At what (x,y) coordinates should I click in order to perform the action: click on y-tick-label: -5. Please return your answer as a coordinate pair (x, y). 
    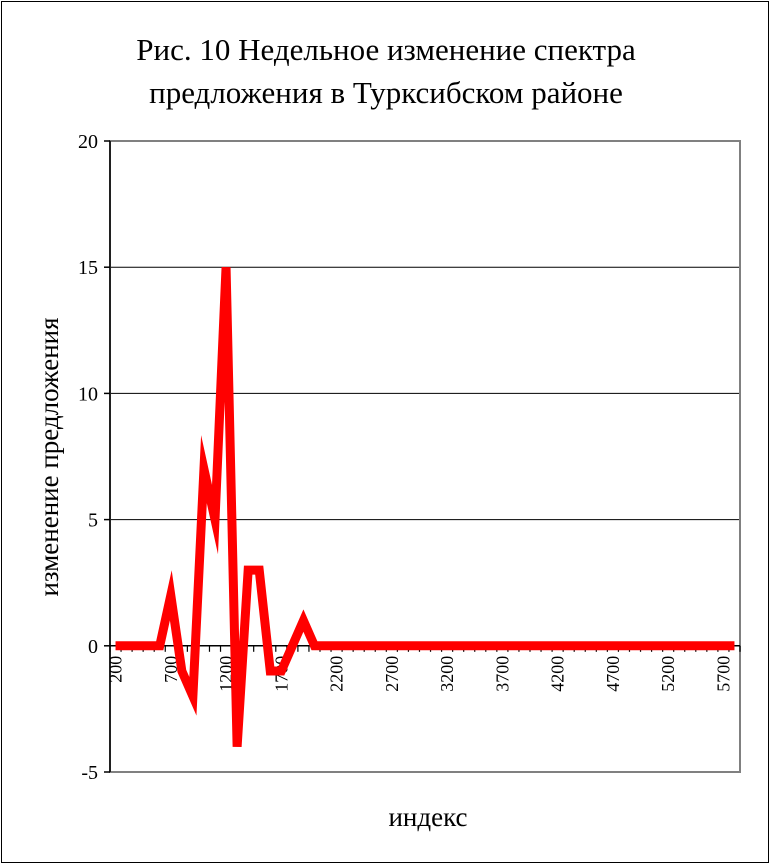
    Looking at the image, I should click on (89, 773).